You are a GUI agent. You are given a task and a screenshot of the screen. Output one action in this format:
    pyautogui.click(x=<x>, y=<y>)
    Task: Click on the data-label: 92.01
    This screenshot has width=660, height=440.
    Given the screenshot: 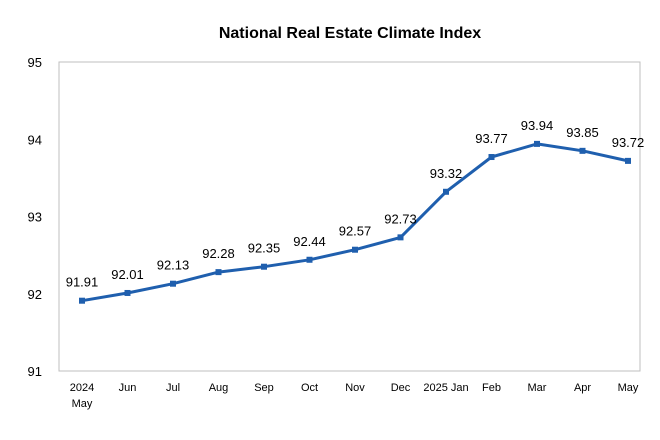 What is the action you would take?
    pyautogui.click(x=127, y=274)
    